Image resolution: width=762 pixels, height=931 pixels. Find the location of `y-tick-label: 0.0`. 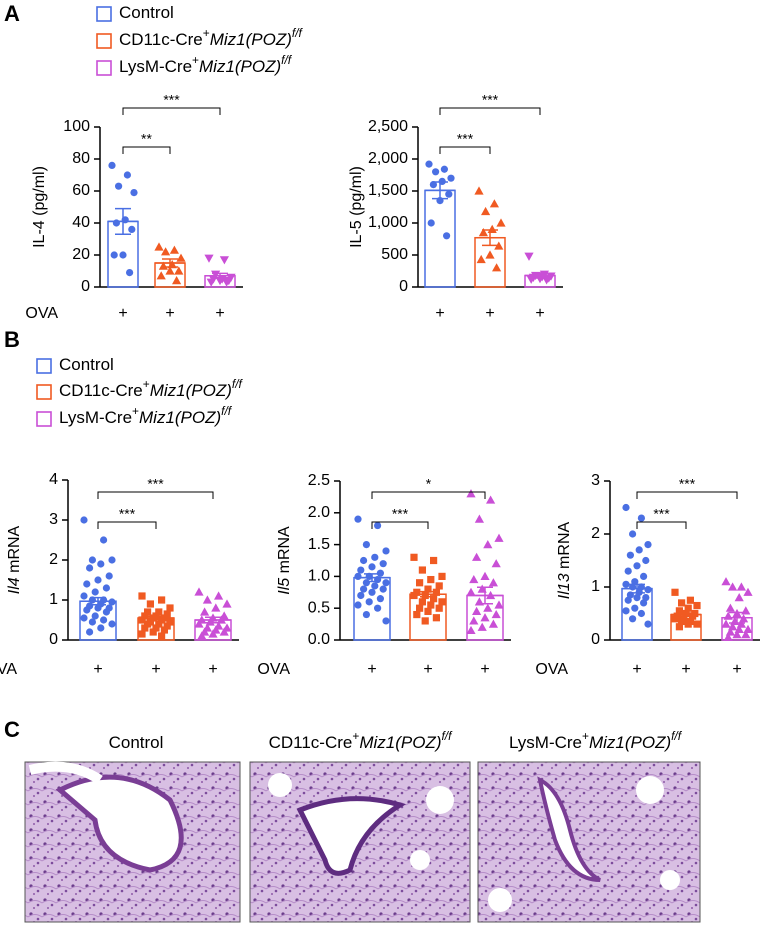

y-tick-label: 0.0 is located at coordinates (319, 639).